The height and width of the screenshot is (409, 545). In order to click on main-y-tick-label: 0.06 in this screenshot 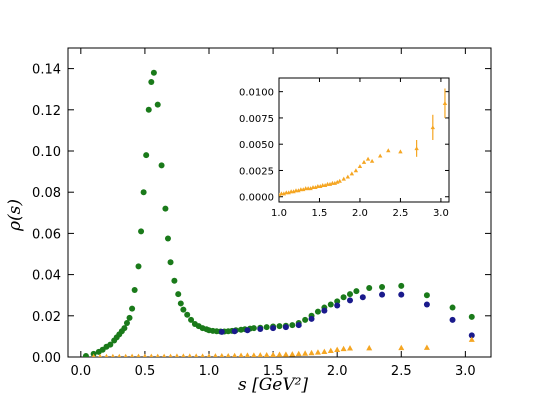, I will do `click(46, 234)`.